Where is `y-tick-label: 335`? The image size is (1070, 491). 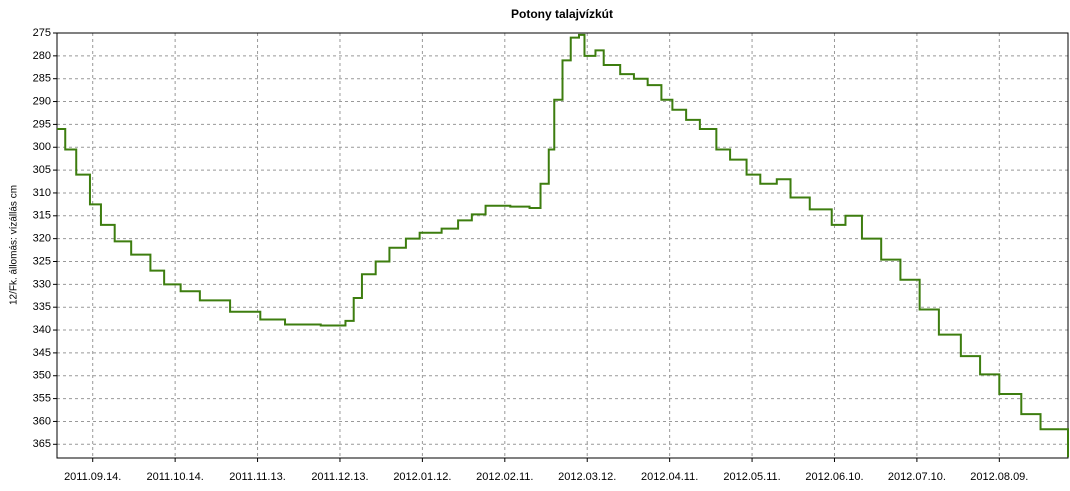 y-tick-label: 335 is located at coordinates (42, 307).